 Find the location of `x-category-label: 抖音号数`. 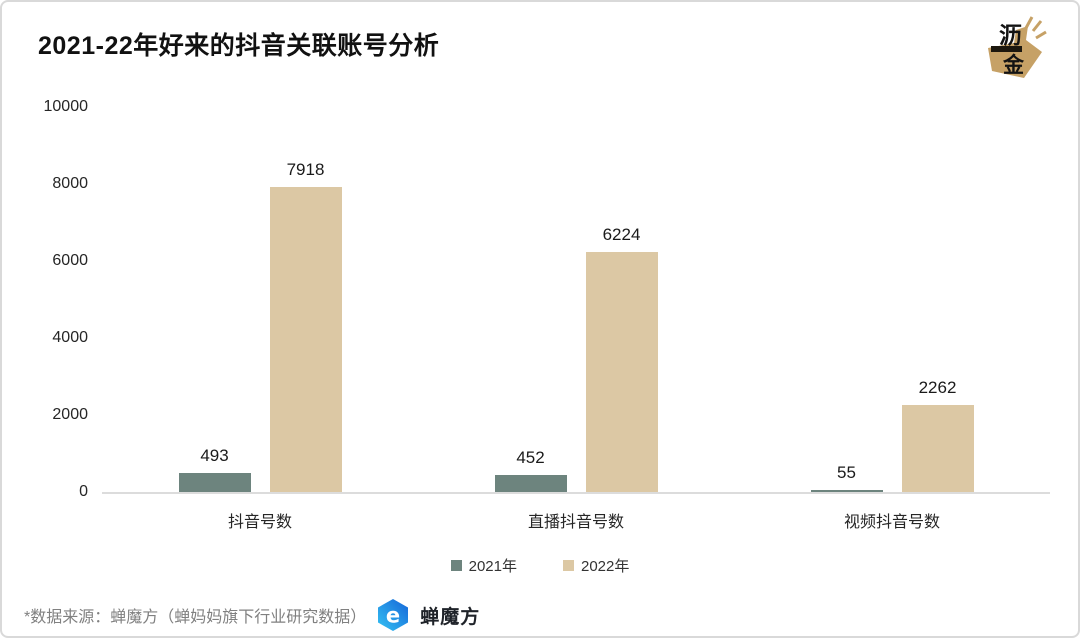

x-category-label: 抖音号数 is located at coordinates (259, 522).